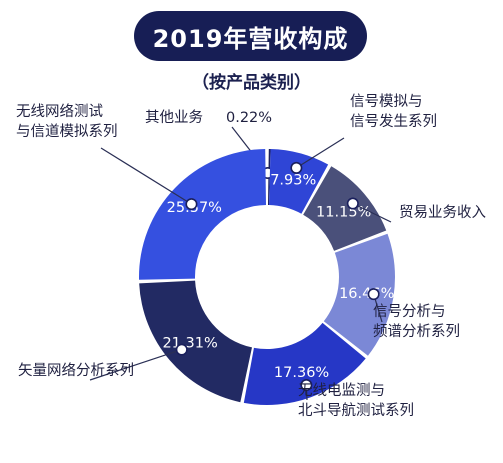  Describe the element at coordinates (409, 312) in the screenshot. I see `category-label-line: 信号分析与` at that location.